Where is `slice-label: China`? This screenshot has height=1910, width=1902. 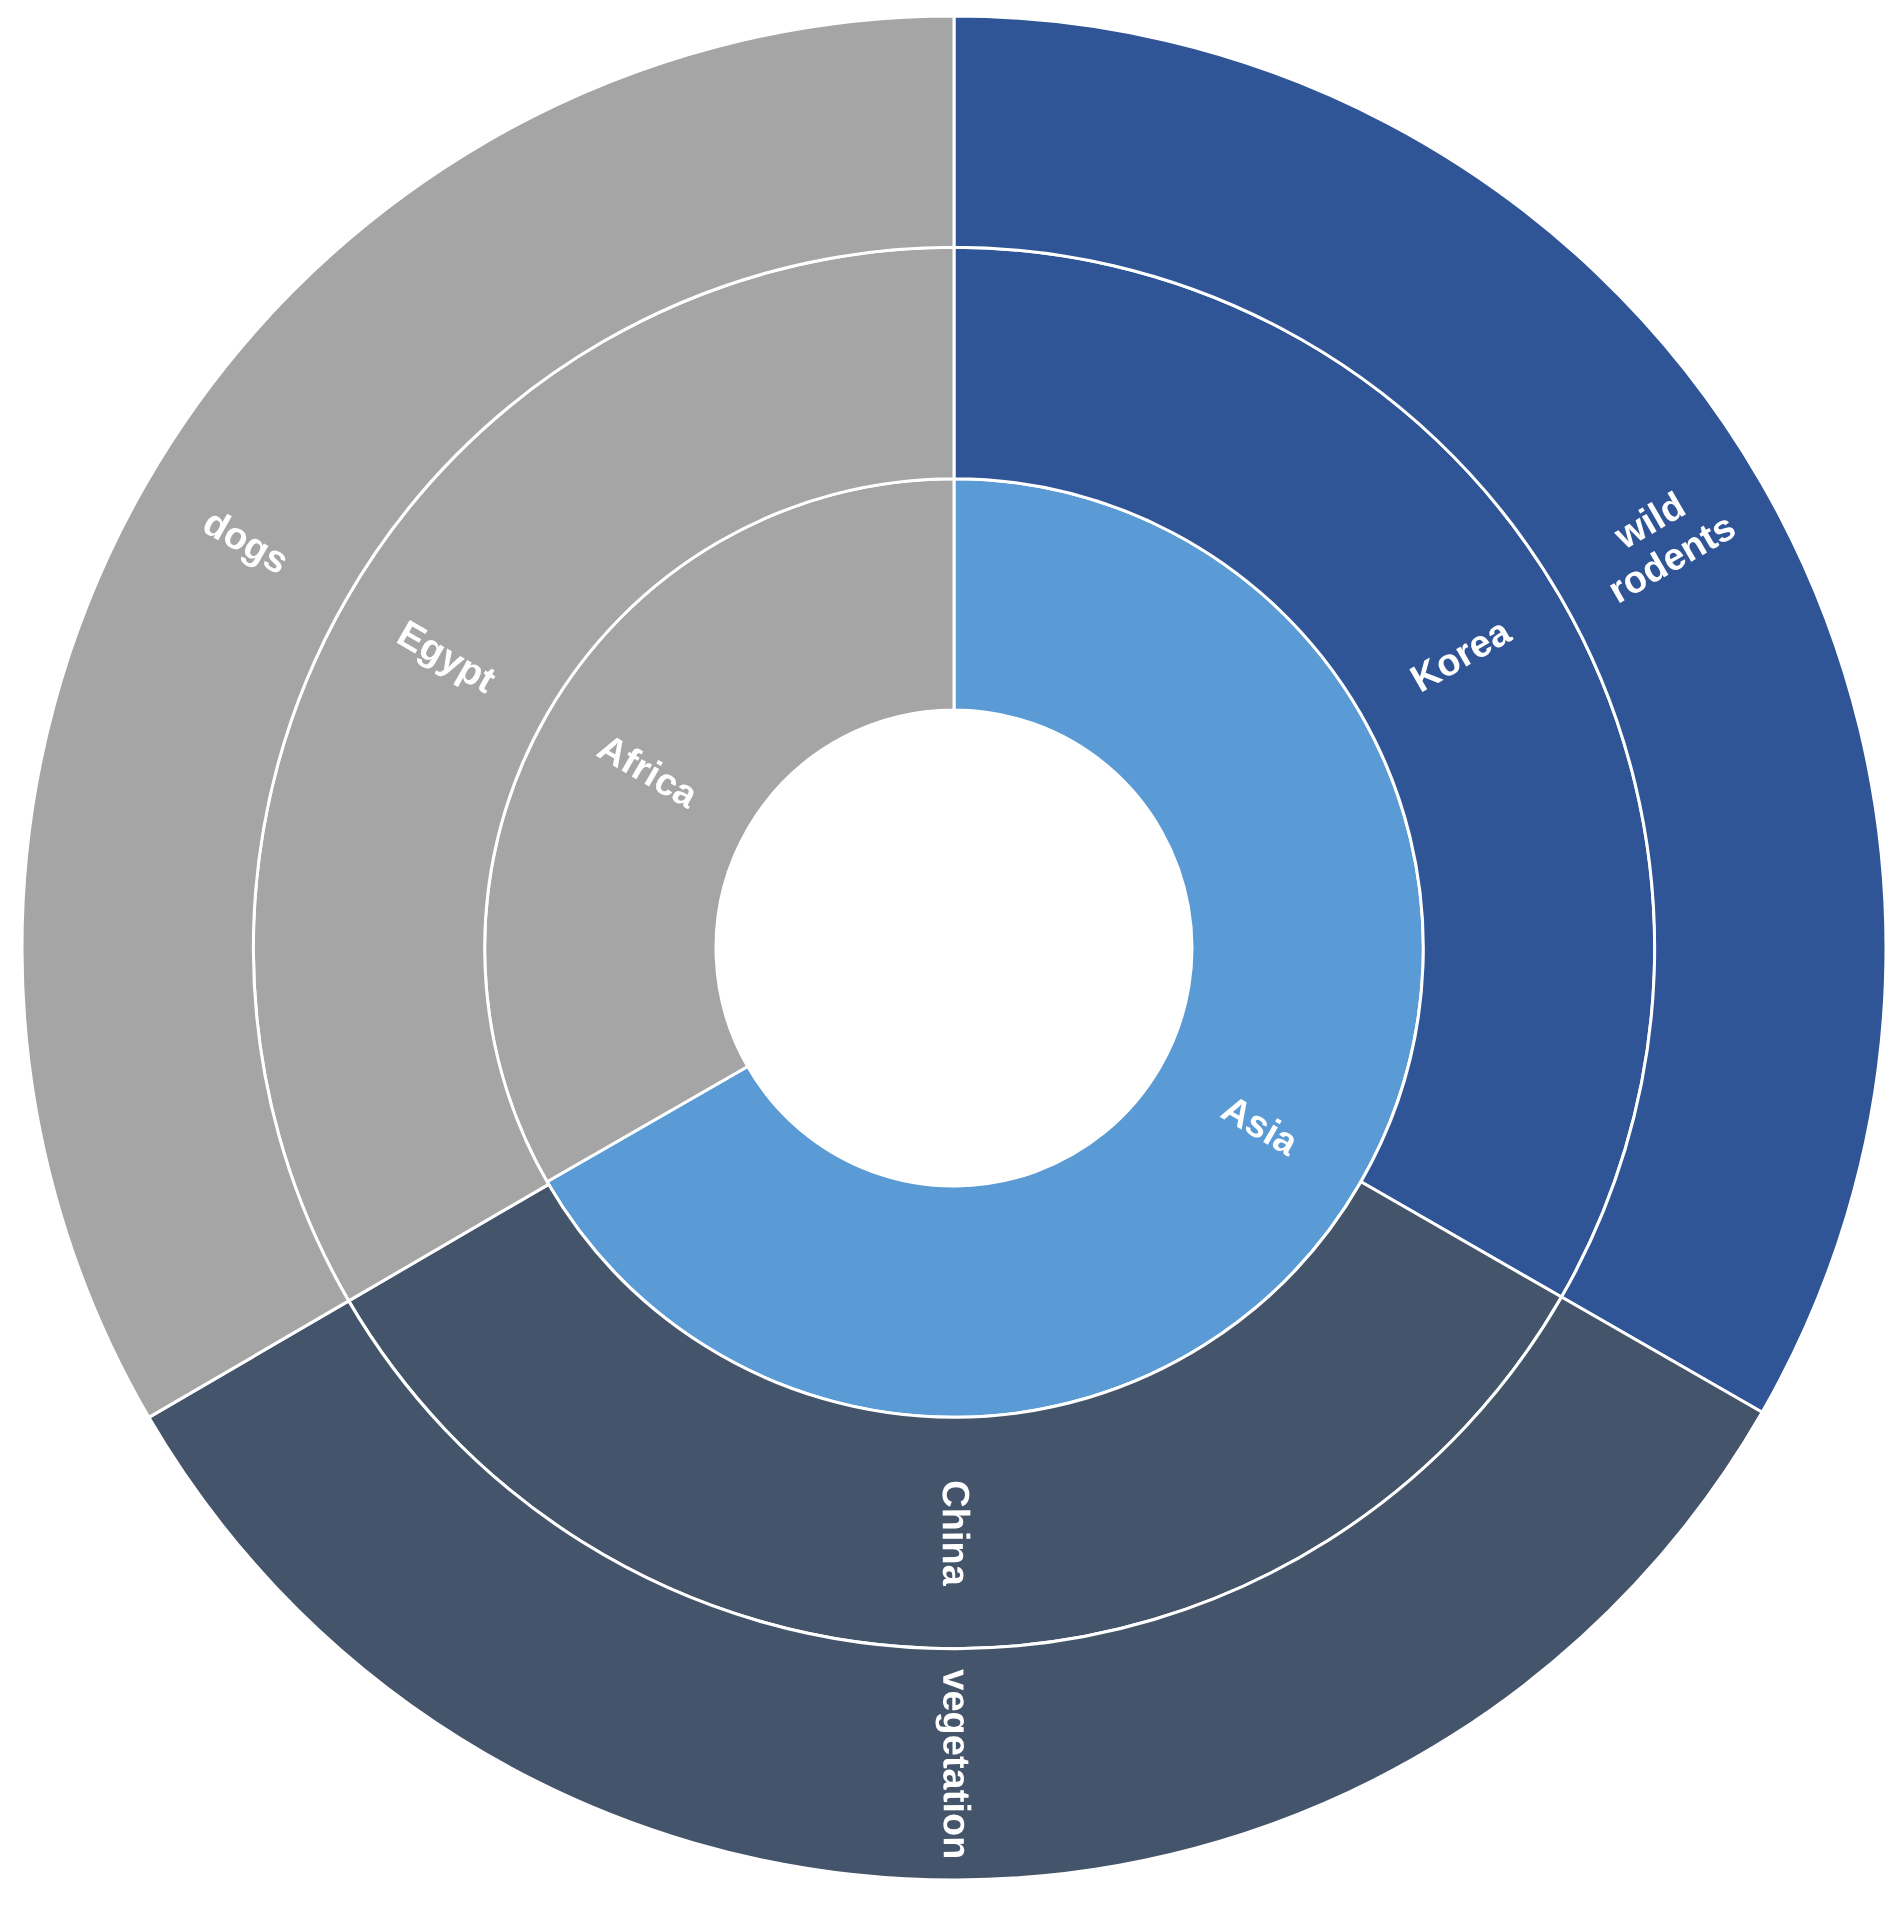 slice-label: China is located at coordinates (956, 1533).